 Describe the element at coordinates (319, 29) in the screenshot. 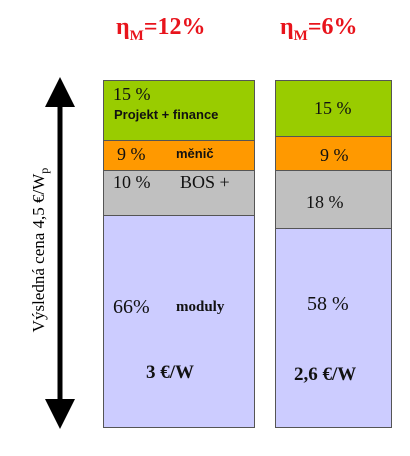

I see `column-header: ηM=6%` at that location.